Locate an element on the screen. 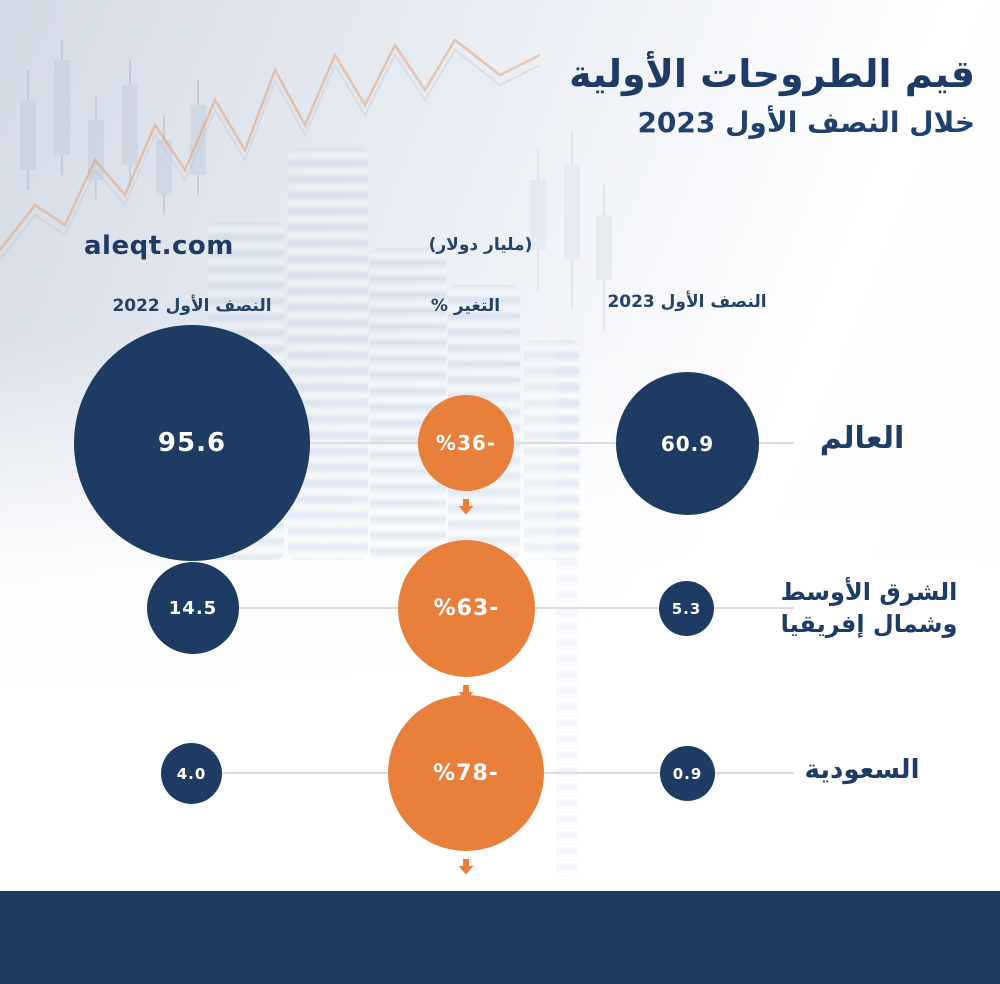  bubble-value: %36- is located at coordinates (466, 443).